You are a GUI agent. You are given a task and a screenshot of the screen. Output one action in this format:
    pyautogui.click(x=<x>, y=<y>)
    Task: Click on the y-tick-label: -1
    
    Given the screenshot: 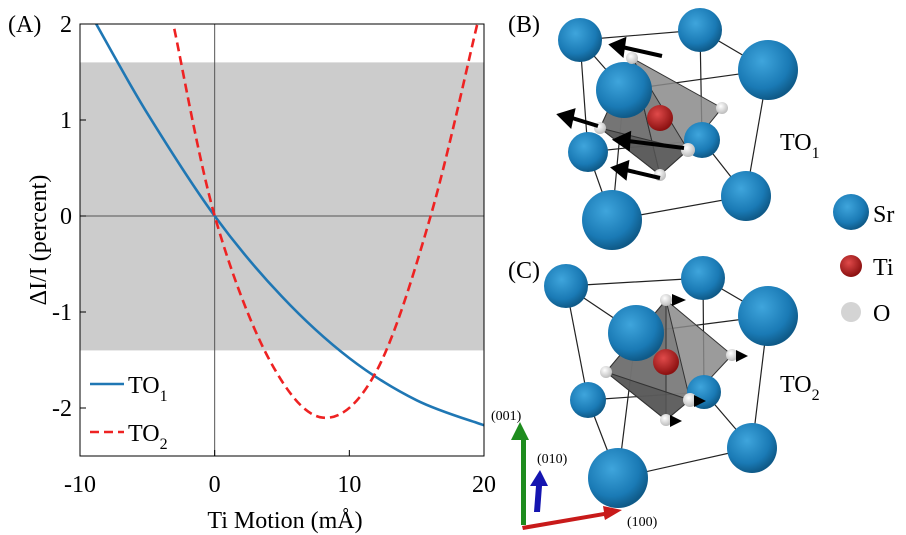 What is the action you would take?
    pyautogui.click(x=62, y=313)
    